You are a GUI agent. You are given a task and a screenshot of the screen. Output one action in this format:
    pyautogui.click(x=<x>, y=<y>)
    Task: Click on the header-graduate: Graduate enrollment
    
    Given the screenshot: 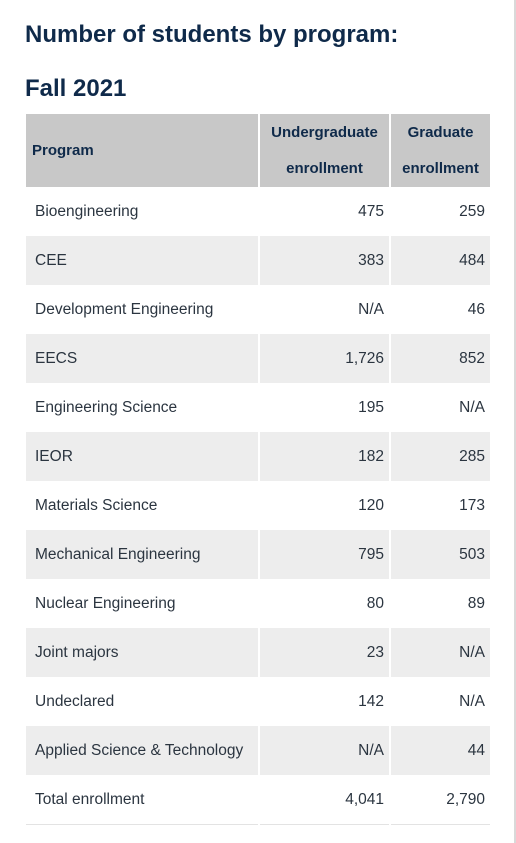 What is the action you would take?
    pyautogui.click(x=439, y=150)
    